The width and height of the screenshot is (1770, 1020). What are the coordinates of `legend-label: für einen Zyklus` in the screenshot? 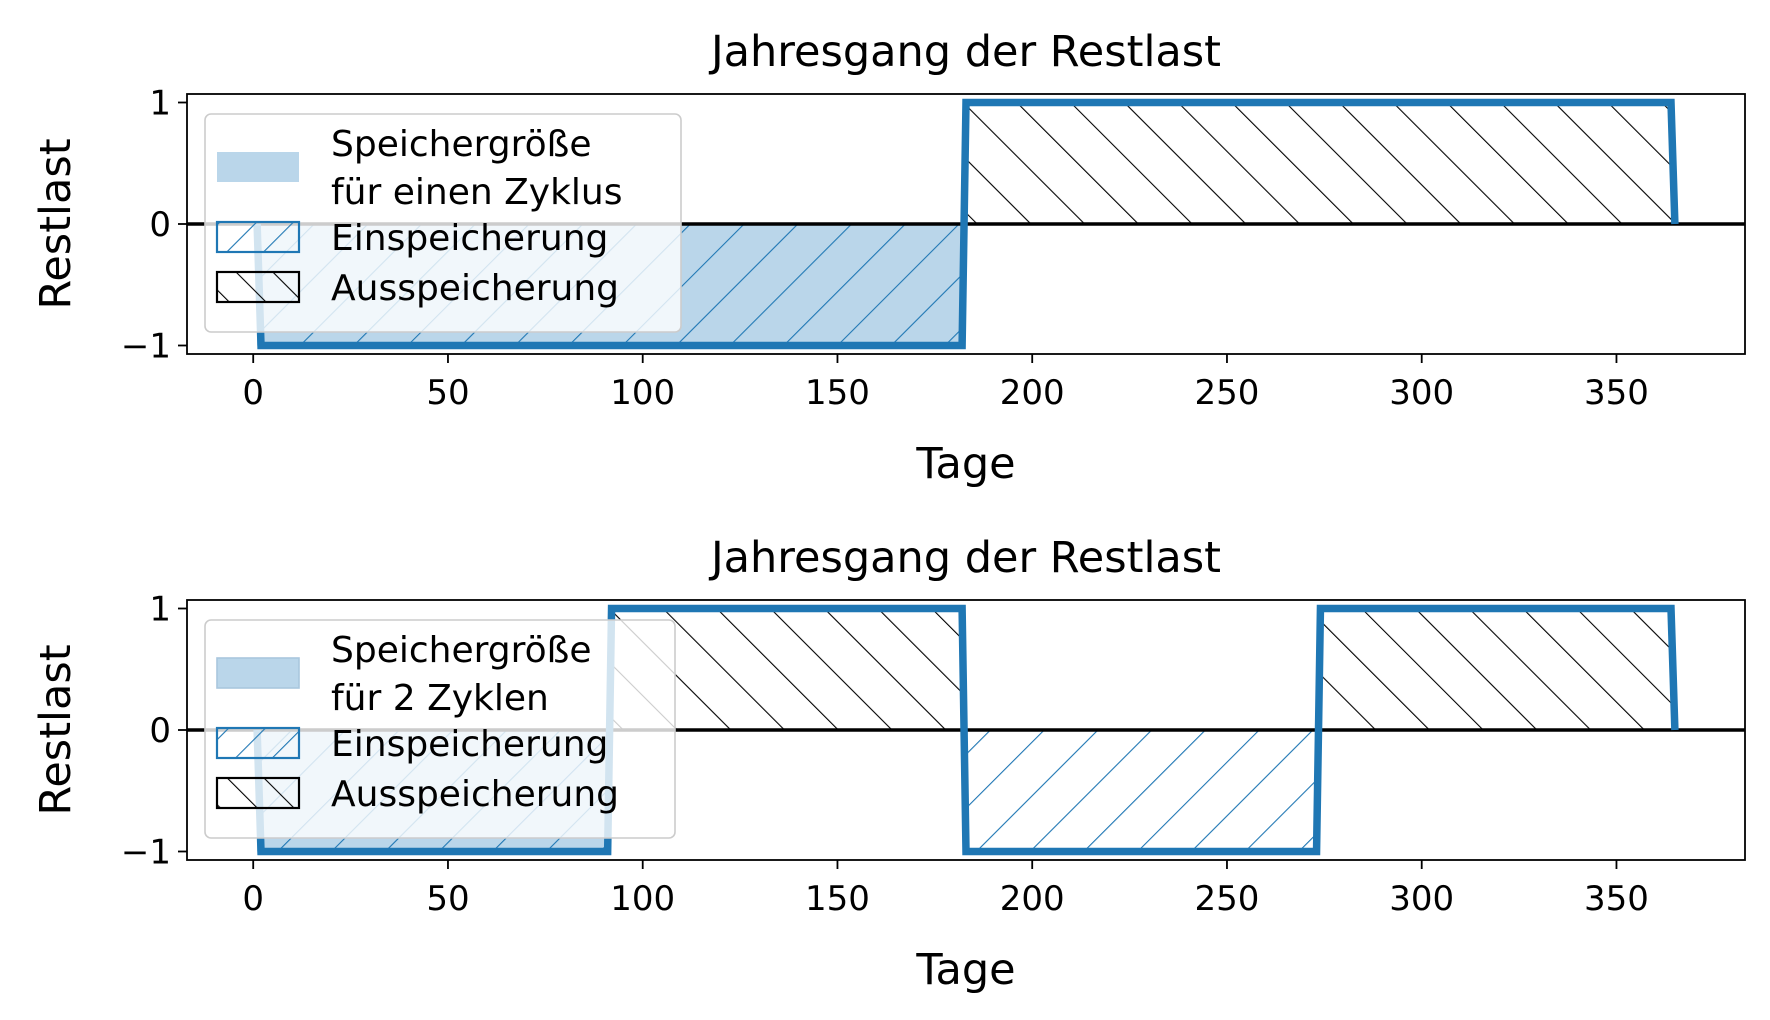 It's located at (477, 192).